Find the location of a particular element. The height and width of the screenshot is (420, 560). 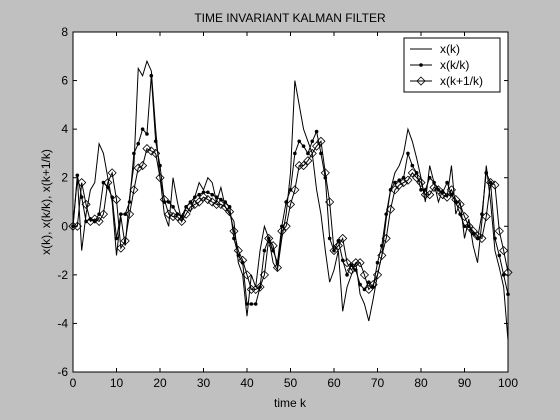

y-tick-label: 6 is located at coordinates (64, 81).